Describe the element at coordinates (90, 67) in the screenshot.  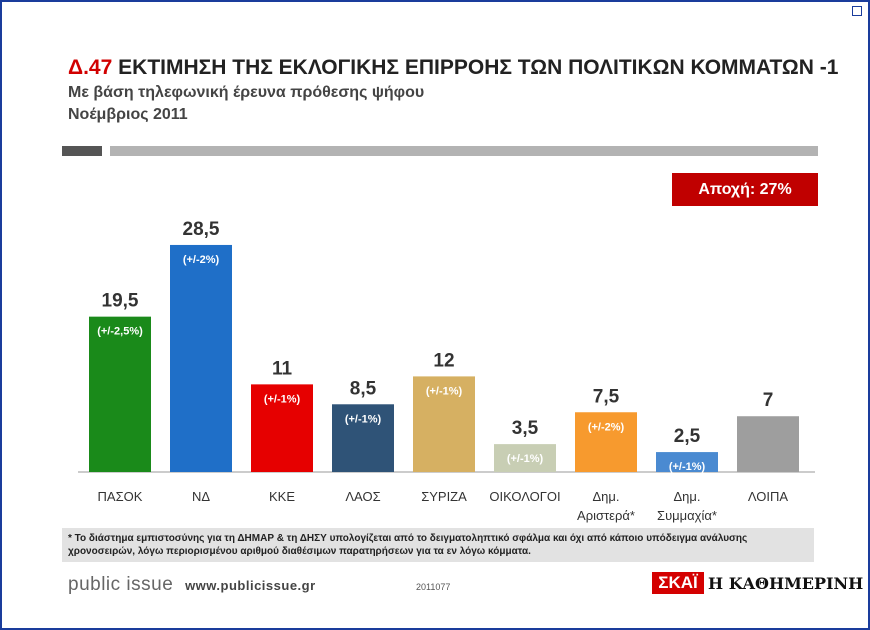
I see `title-code: Δ.47` at that location.